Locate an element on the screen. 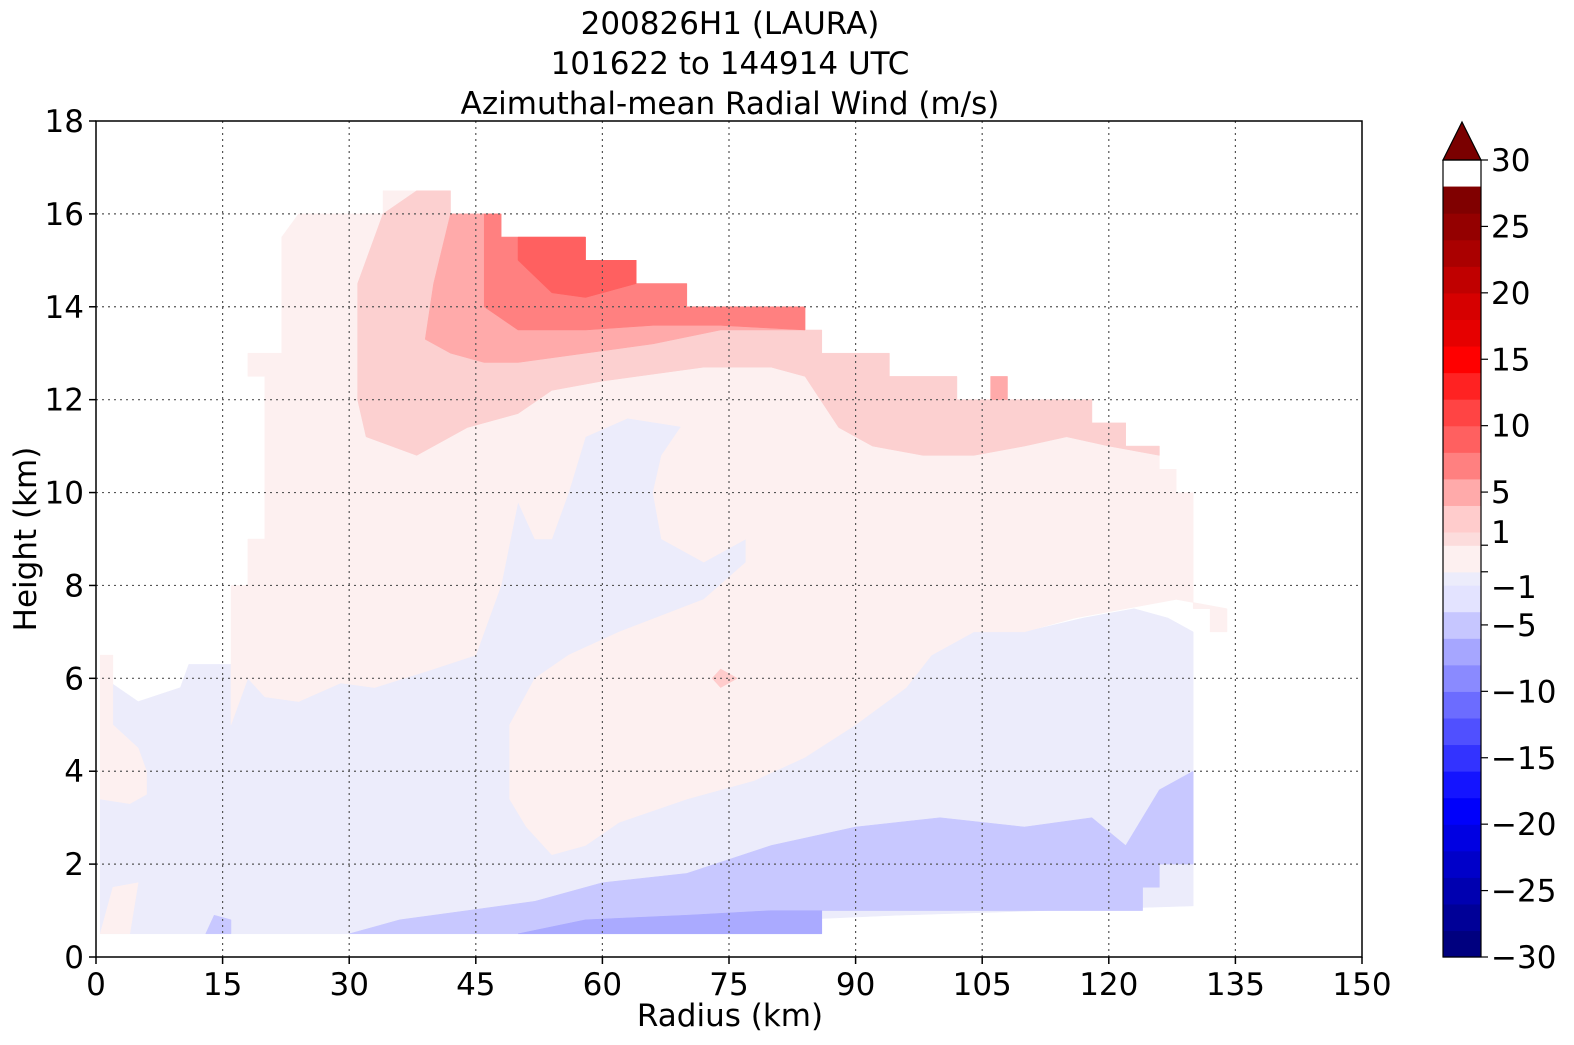  x-tick-label: 105 is located at coordinates (982, 985).